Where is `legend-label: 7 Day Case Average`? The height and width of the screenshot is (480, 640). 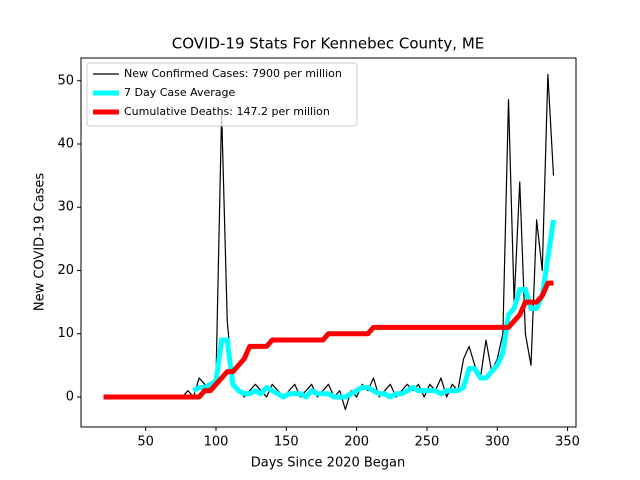
legend-label: 7 Day Case Average is located at coordinates (180, 92).